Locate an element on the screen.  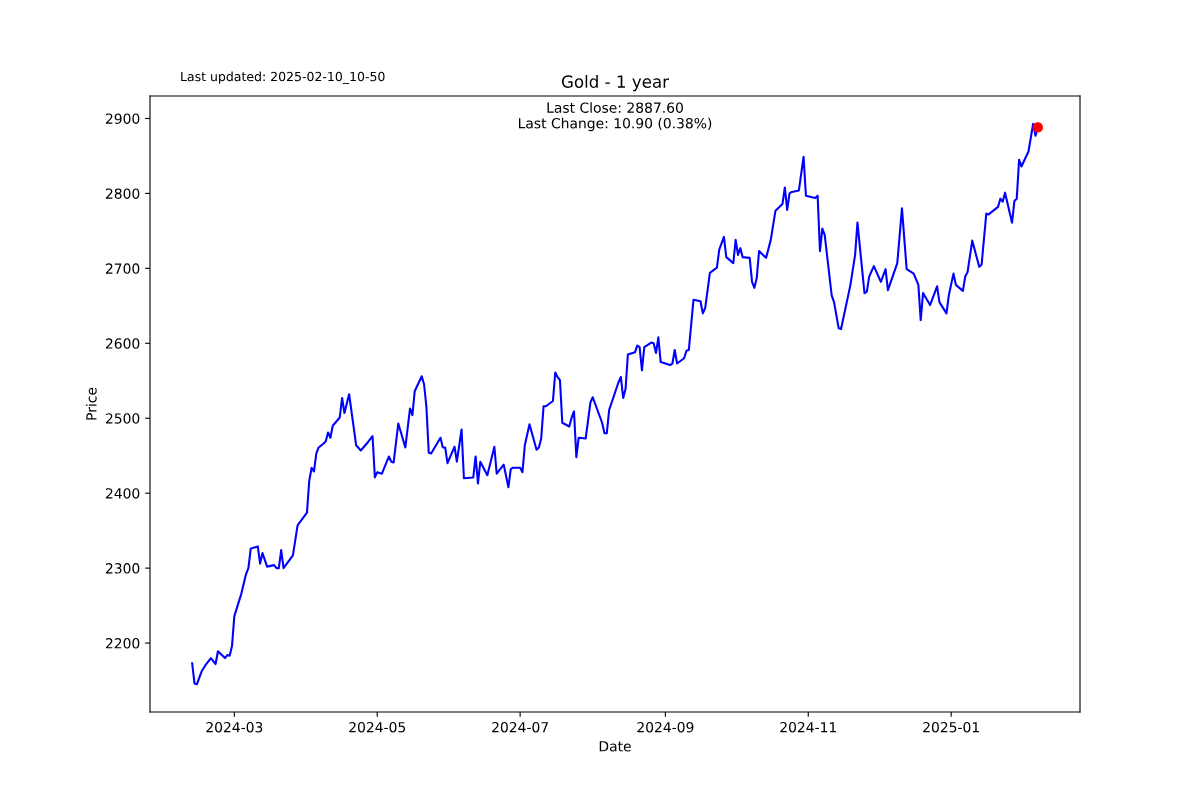
y-tick-label: 2200 is located at coordinates (122, 643).